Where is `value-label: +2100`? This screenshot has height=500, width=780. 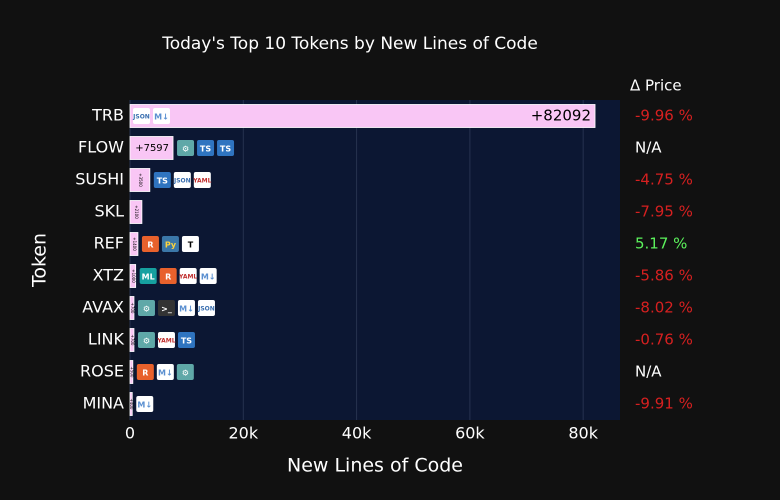
value-label: +2100 is located at coordinates (136, 212).